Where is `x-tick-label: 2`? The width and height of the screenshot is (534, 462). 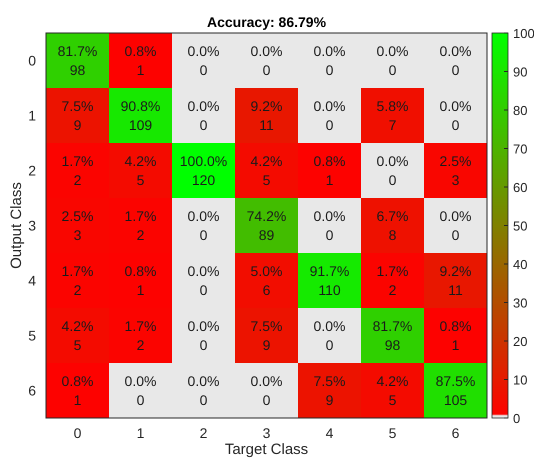 x-tick-label: 2 is located at coordinates (204, 433).